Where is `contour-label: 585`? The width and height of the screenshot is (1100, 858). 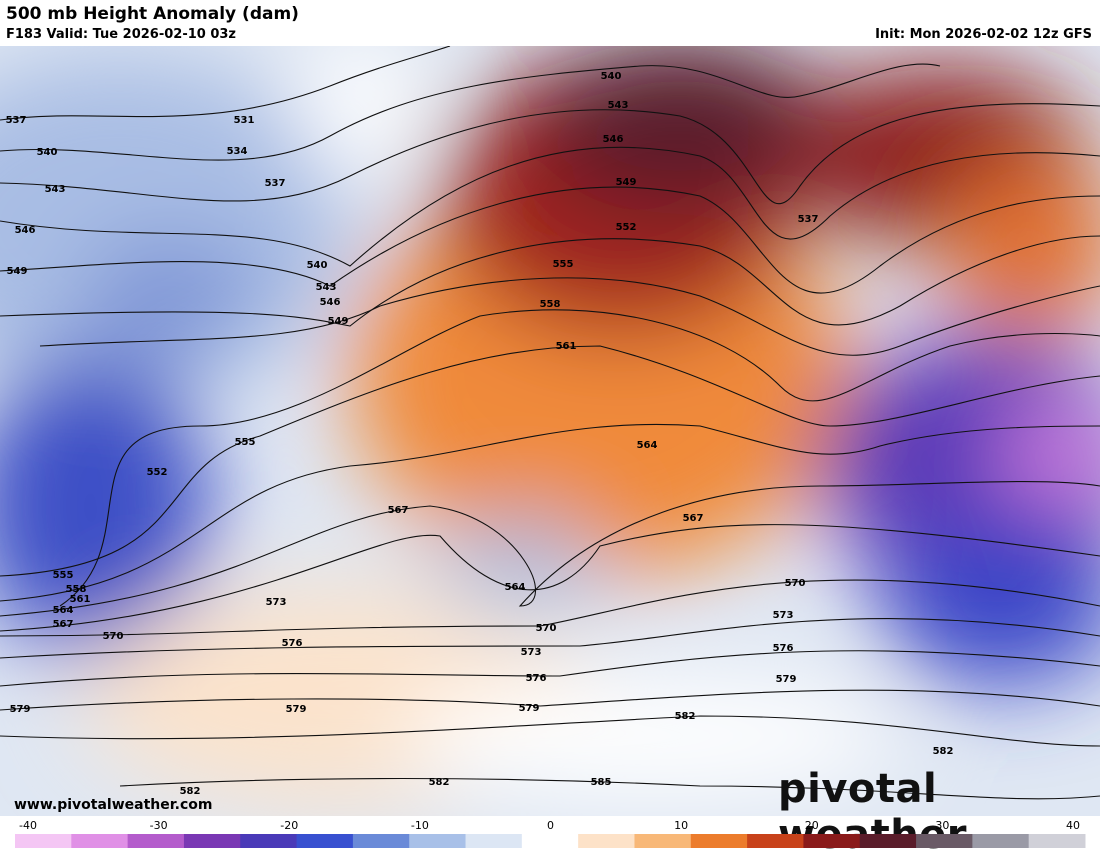
contour-label: 585 is located at coordinates (601, 782).